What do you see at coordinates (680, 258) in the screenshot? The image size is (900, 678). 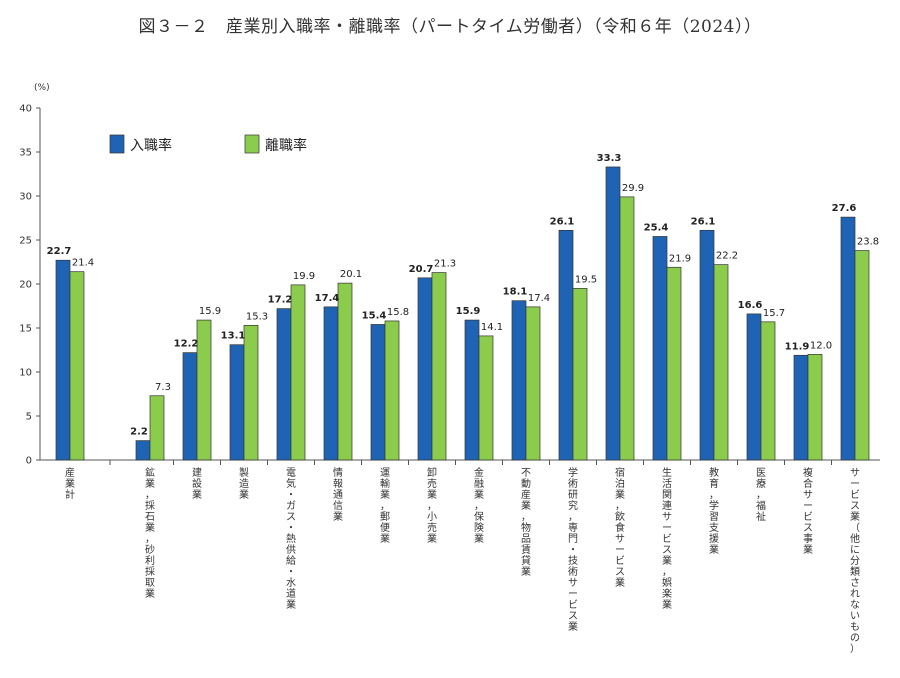 I see `value-label-exit: 21.9` at bounding box center [680, 258].